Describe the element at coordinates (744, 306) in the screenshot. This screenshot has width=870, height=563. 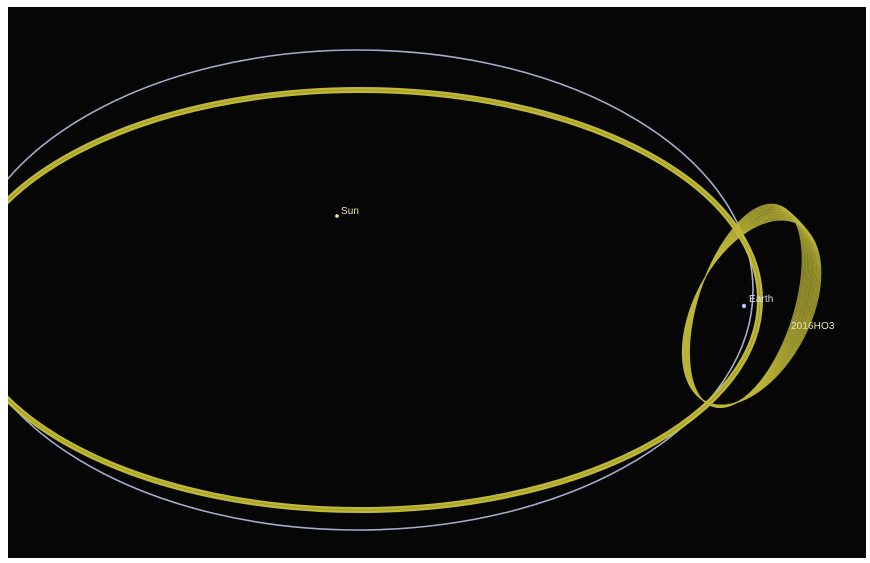
I see `earth-marker` at that location.